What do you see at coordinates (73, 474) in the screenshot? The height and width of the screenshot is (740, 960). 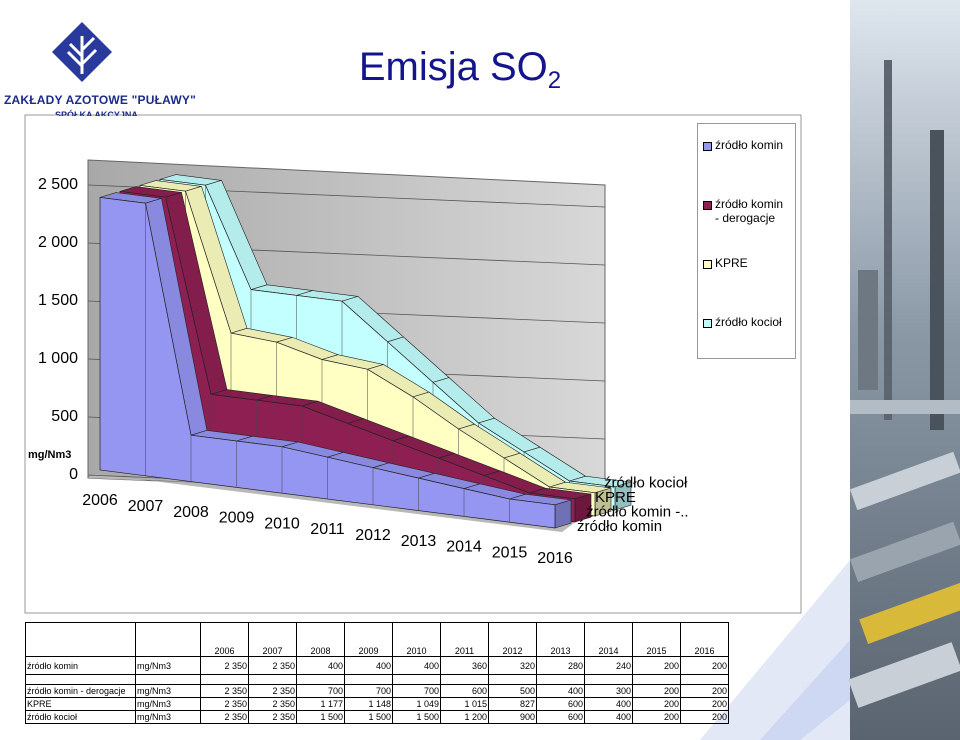 I see `y-tick-label: 0` at bounding box center [73, 474].